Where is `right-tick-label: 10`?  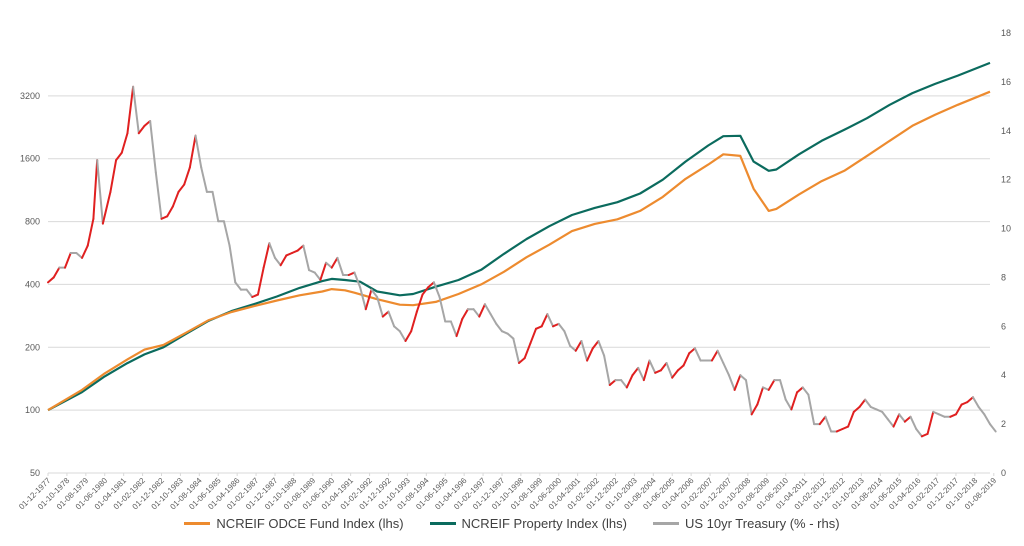 right-tick-label: 10 is located at coordinates (1006, 229).